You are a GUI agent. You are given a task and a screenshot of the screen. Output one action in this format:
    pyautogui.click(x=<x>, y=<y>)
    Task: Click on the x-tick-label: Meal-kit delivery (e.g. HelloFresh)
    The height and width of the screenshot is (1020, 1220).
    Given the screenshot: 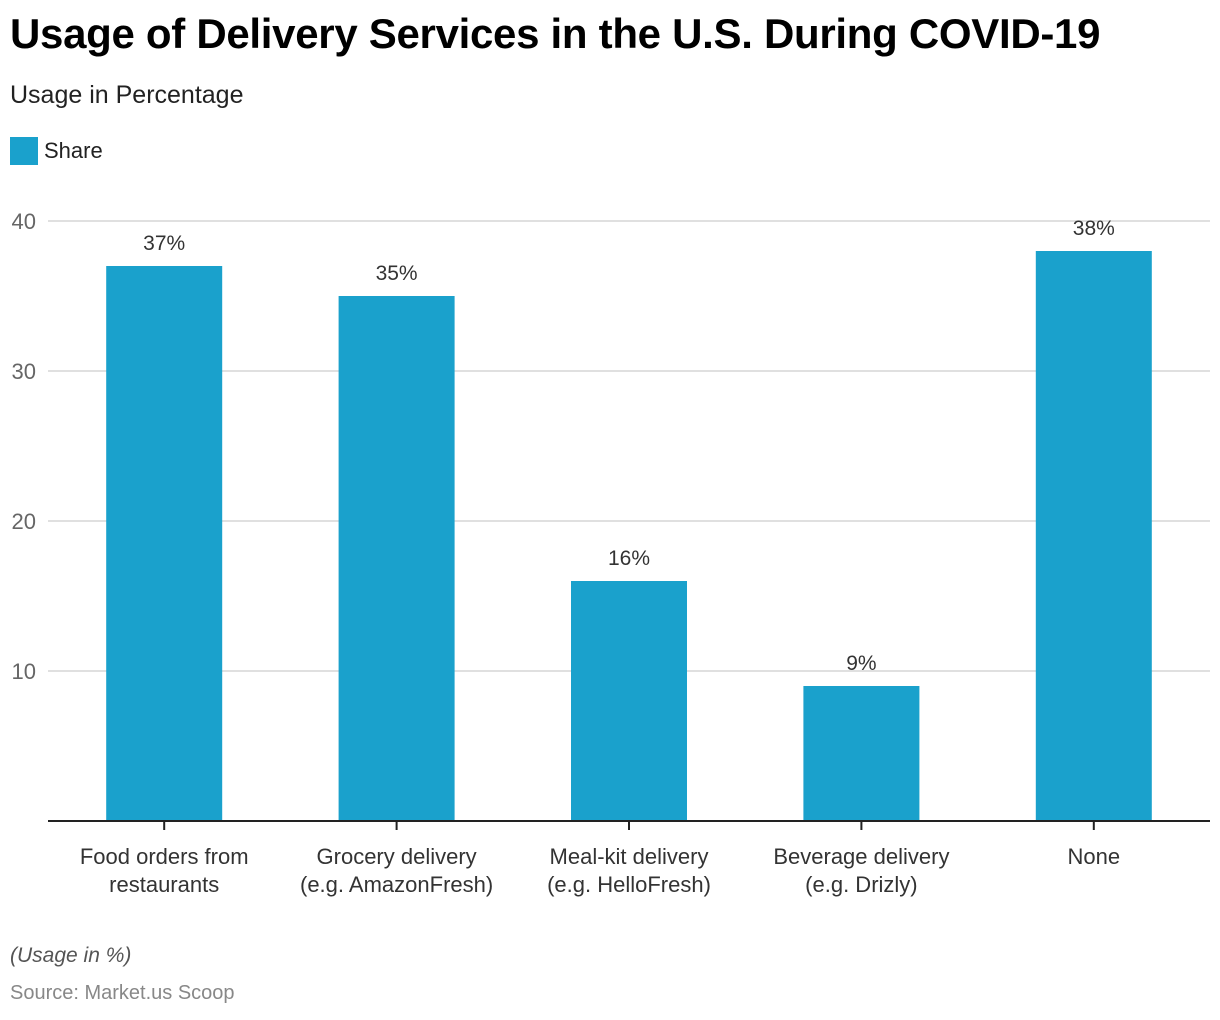 What is the action you would take?
    pyautogui.click(x=629, y=870)
    